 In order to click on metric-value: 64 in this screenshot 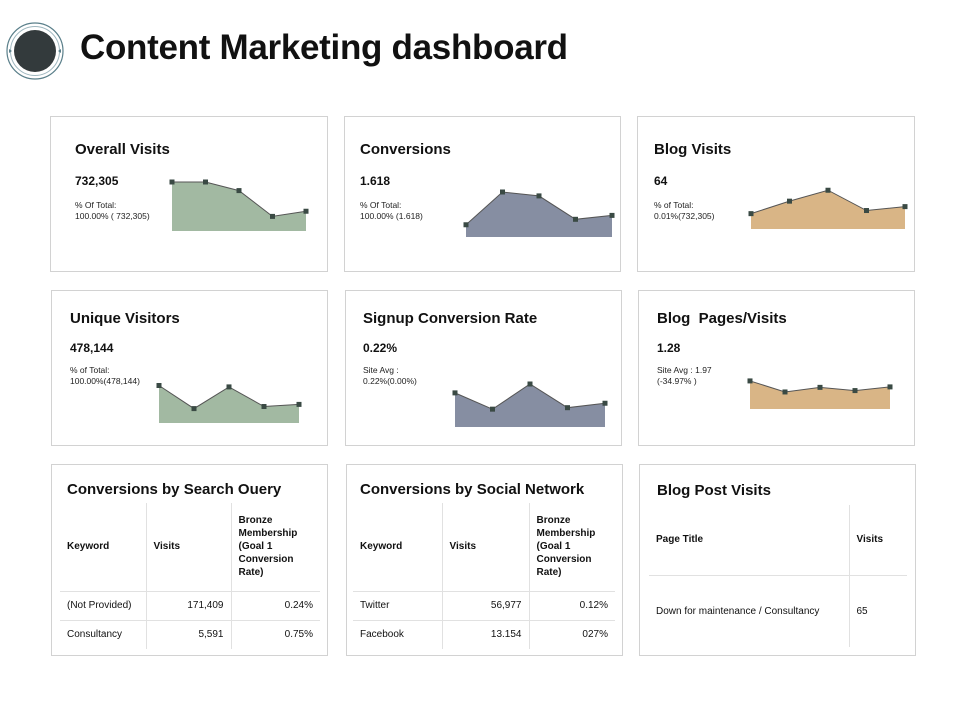, I will do `click(661, 181)`.